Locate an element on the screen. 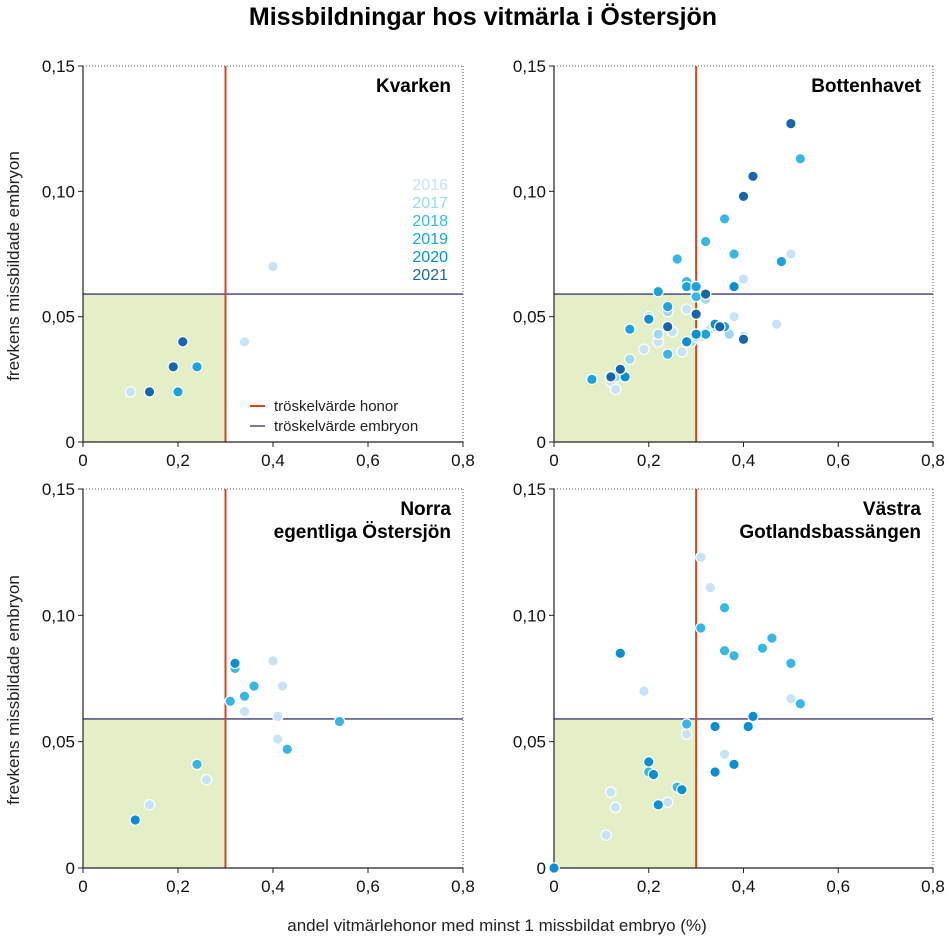 The width and height of the screenshot is (948, 937). year-legend-2021: 2021 is located at coordinates (430, 275).